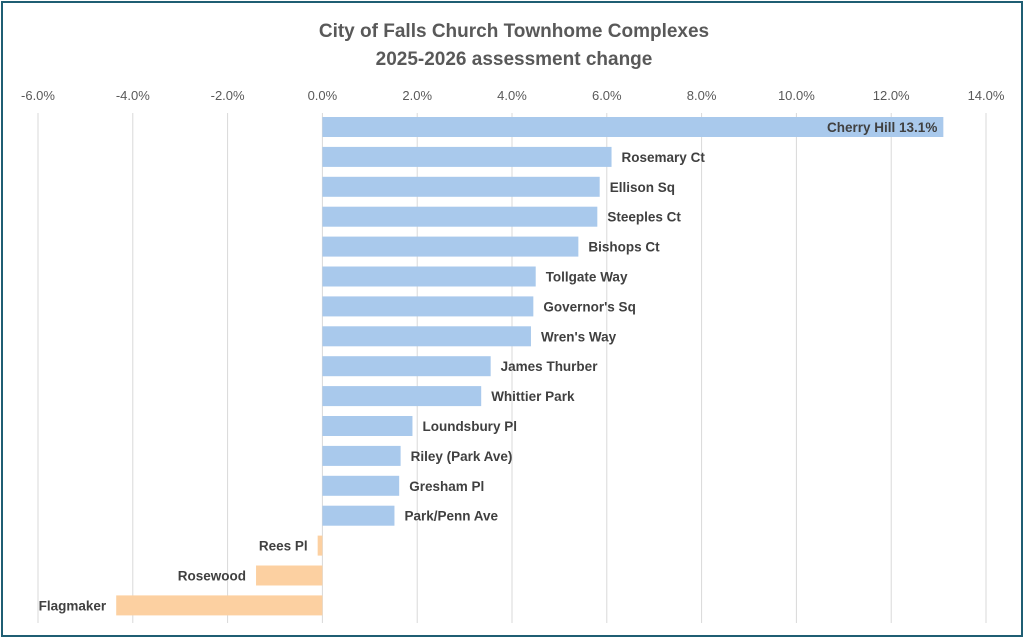  Describe the element at coordinates (624, 247) in the screenshot. I see `bar-label: Bishops Ct` at that location.